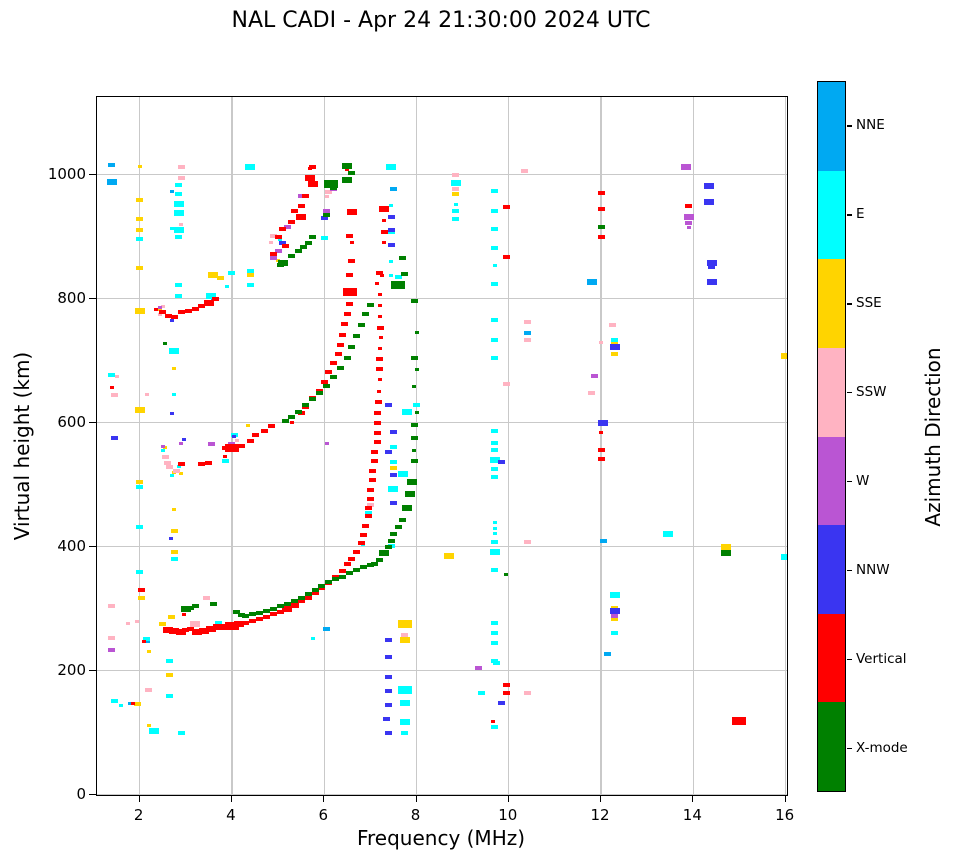 The height and width of the screenshot is (857, 958). What do you see at coordinates (92, 174) in the screenshot?
I see `y-tick-mark` at bounding box center [92, 174].